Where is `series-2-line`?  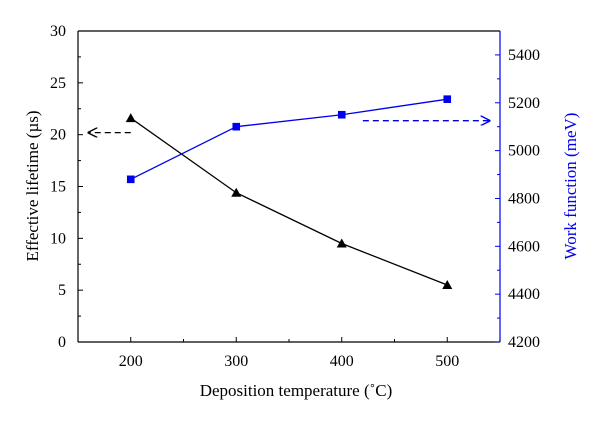
series-2-line is located at coordinates (289, 139).